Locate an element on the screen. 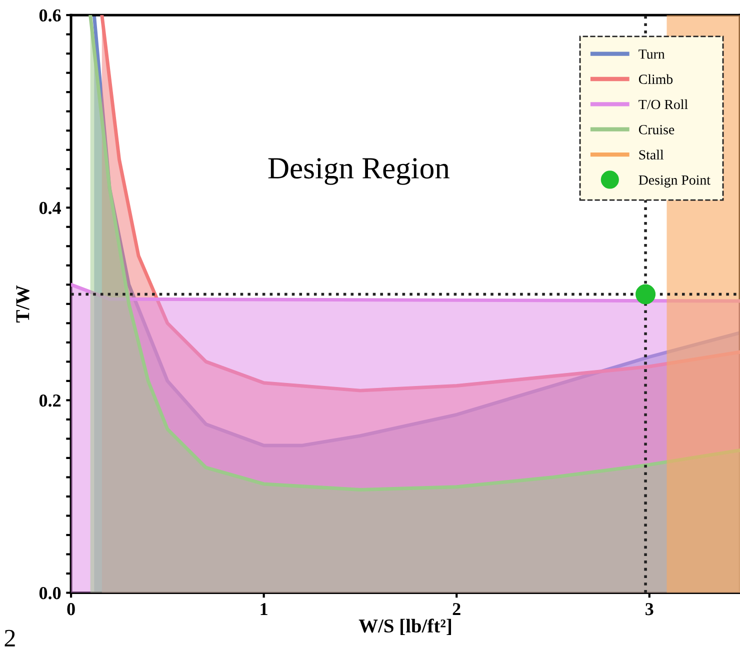  y-tick-label: 0.0 is located at coordinates (50, 593).